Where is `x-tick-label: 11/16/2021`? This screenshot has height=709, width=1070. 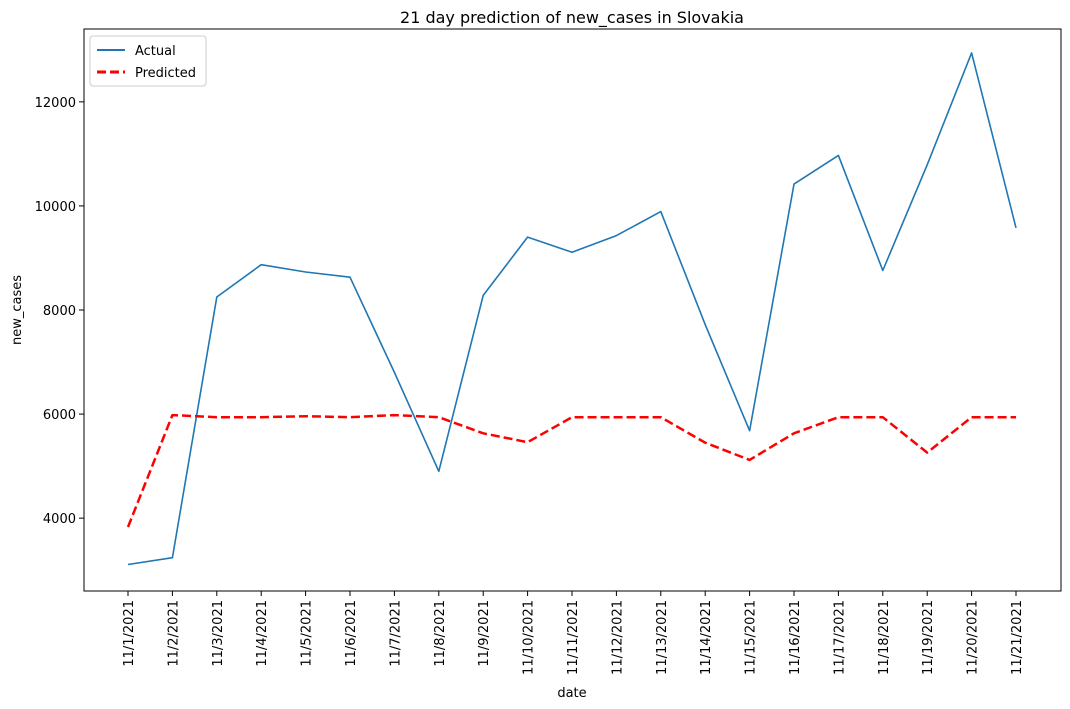 x-tick-label: 11/16/2021 is located at coordinates (795, 637).